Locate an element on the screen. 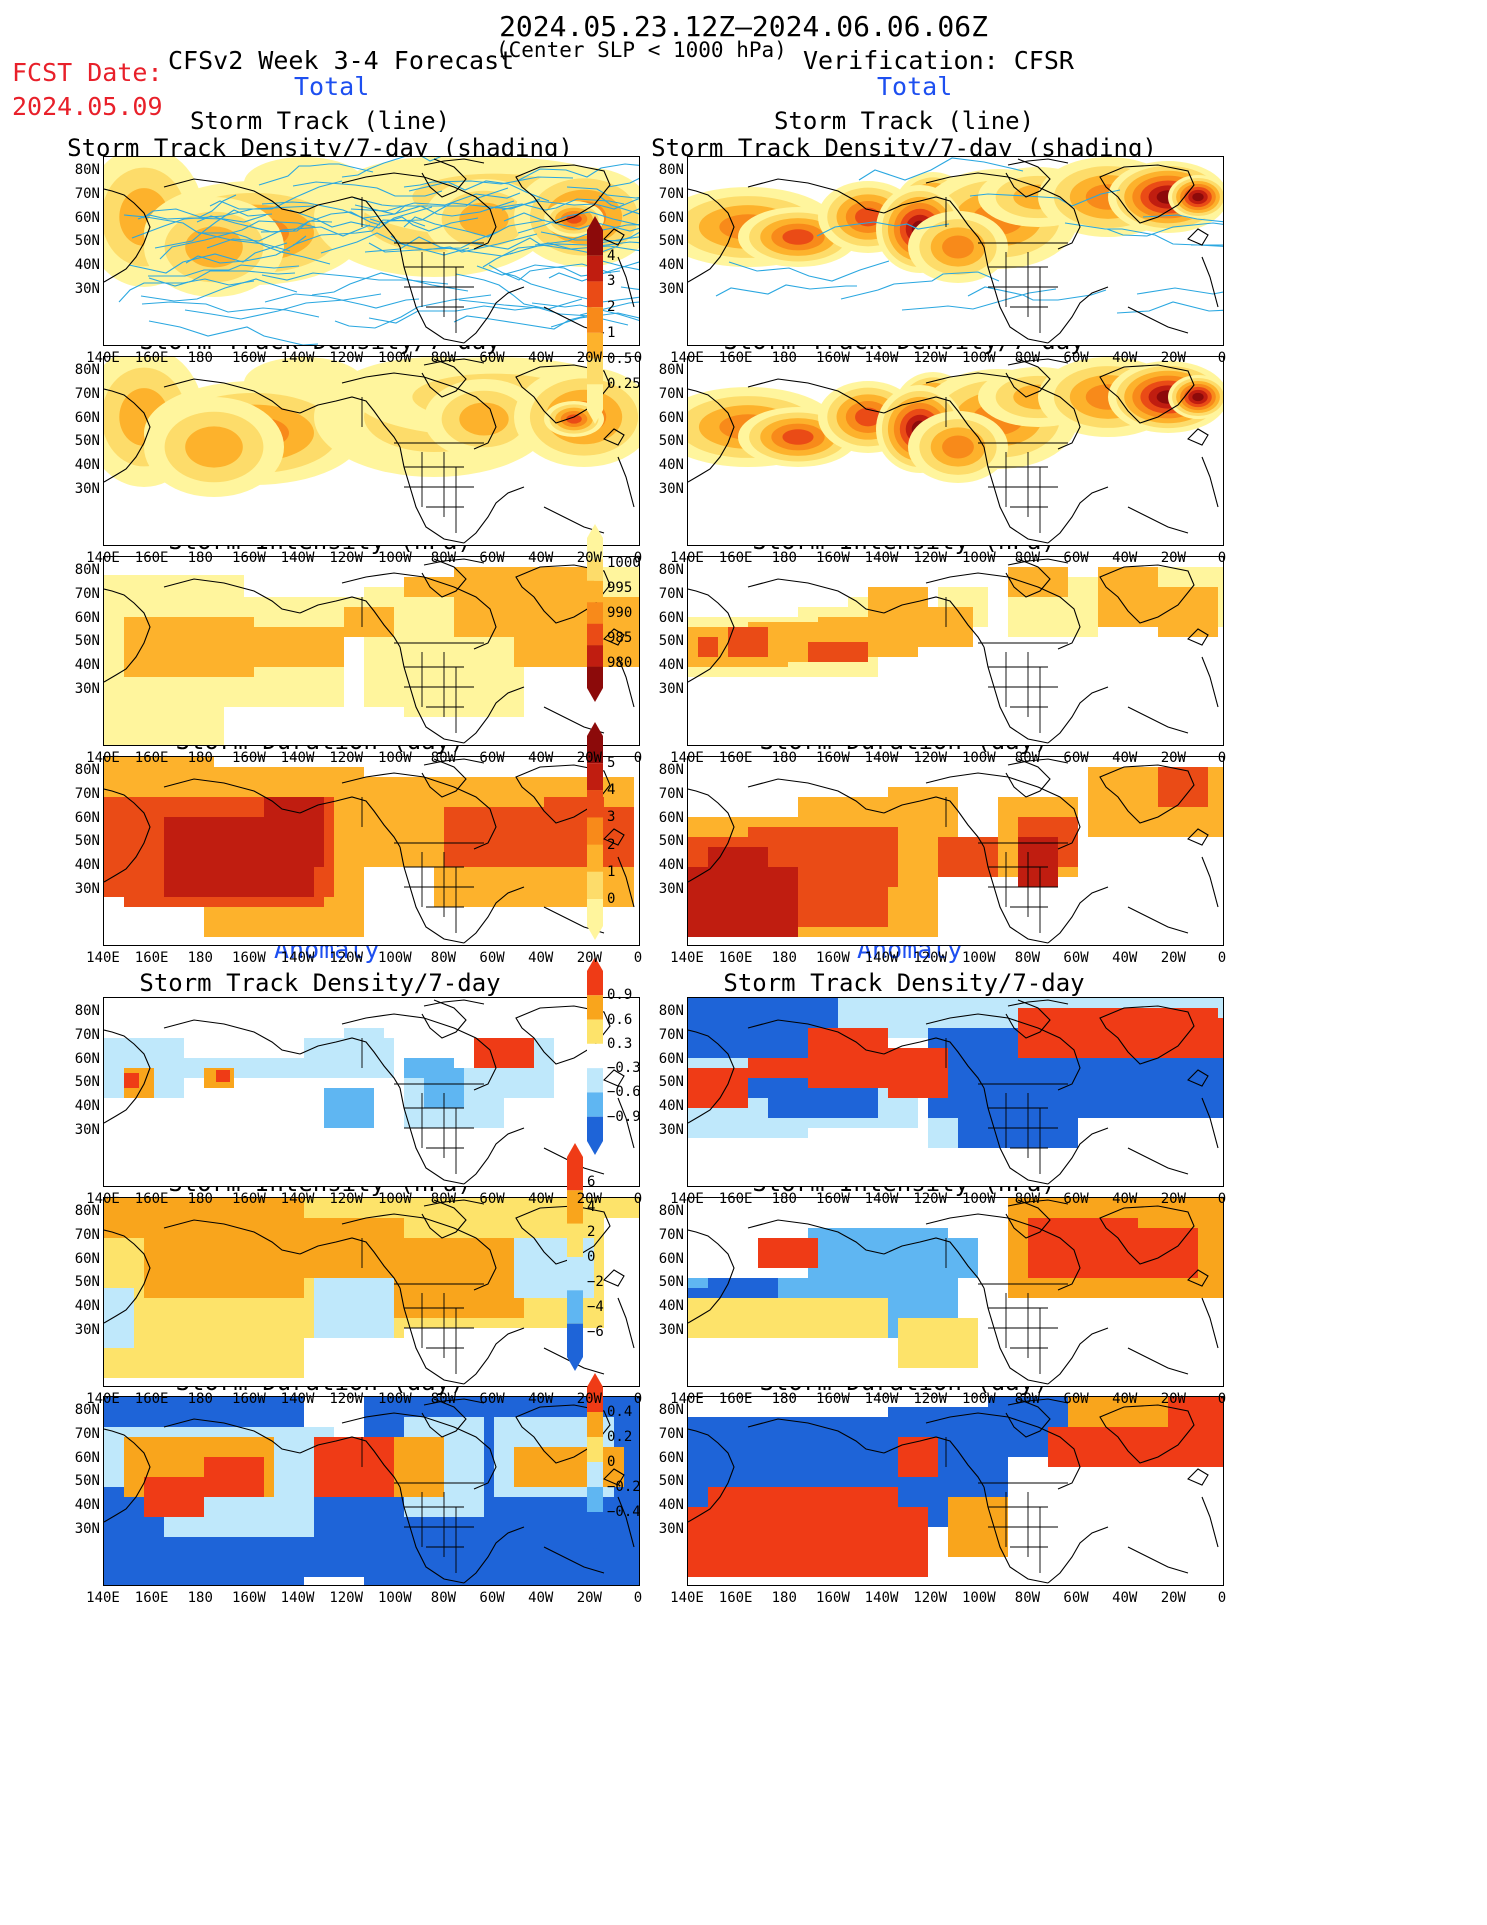 The height and width of the screenshot is (1925, 1487). colorbar-label: 985 is located at coordinates (620, 638).